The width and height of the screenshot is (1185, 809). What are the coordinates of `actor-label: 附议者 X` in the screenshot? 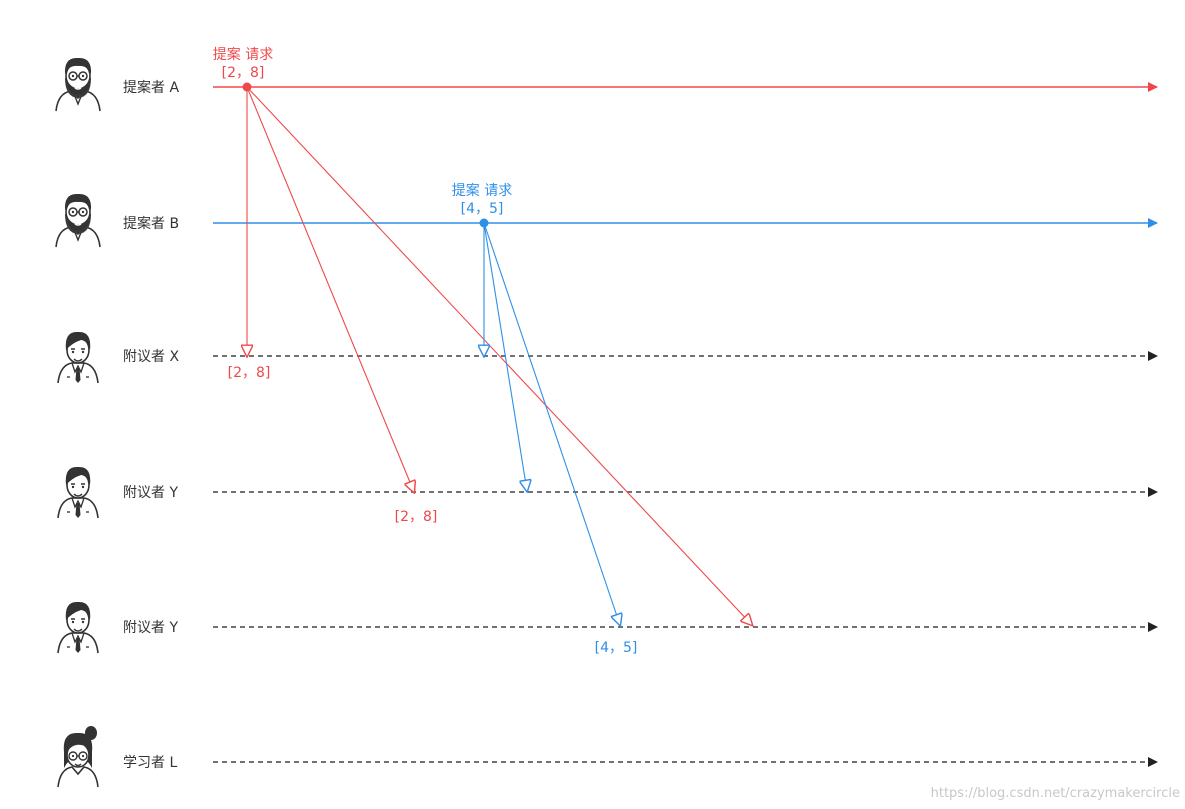 It's located at (151, 357).